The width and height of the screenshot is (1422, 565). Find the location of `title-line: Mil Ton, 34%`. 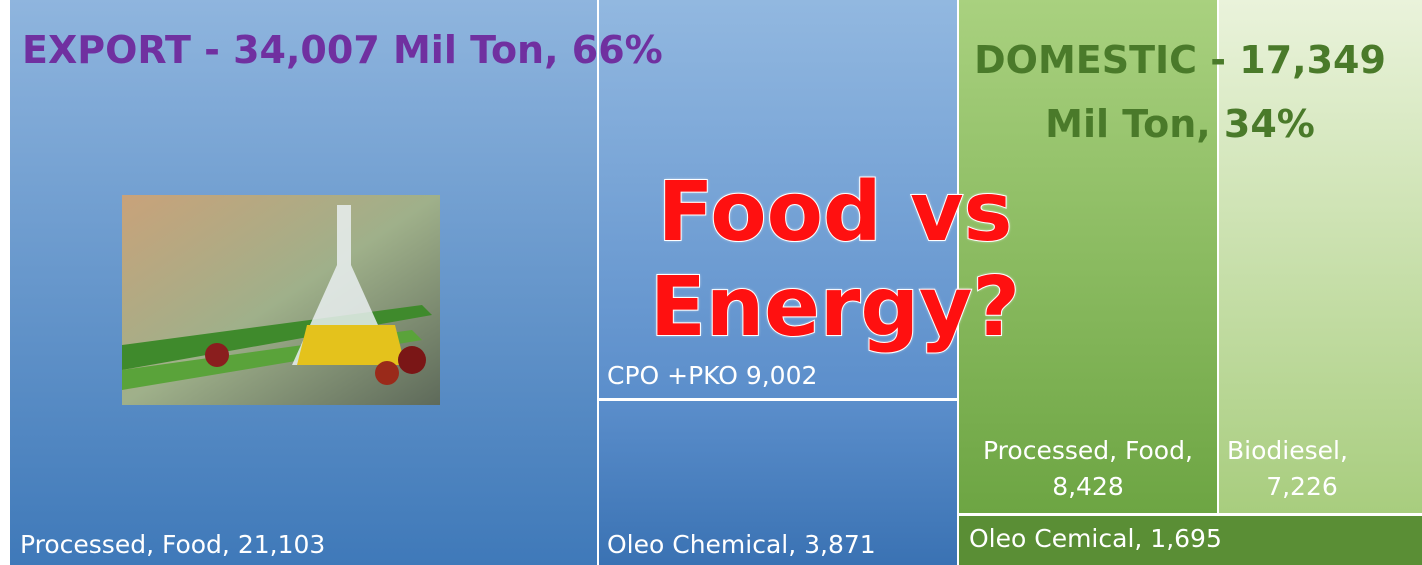

title-line: Mil Ton, 34% is located at coordinates (1180, 124).